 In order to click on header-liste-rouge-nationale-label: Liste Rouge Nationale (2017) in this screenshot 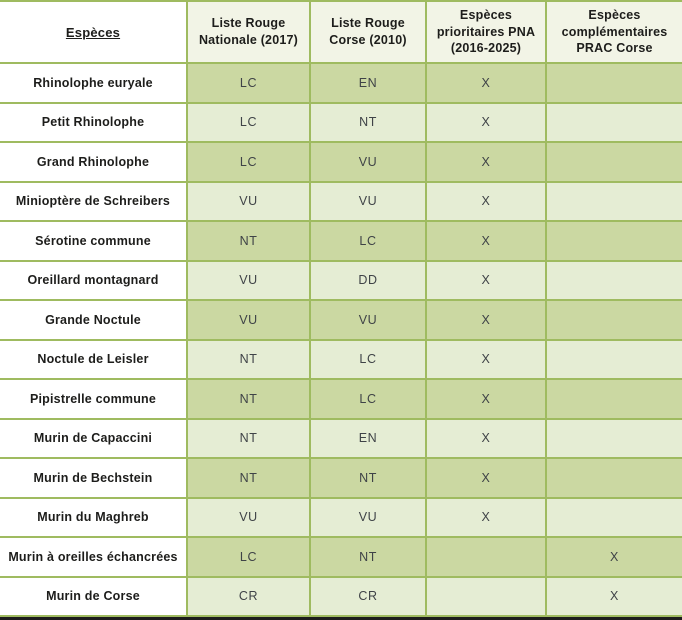, I will do `click(248, 31)`.